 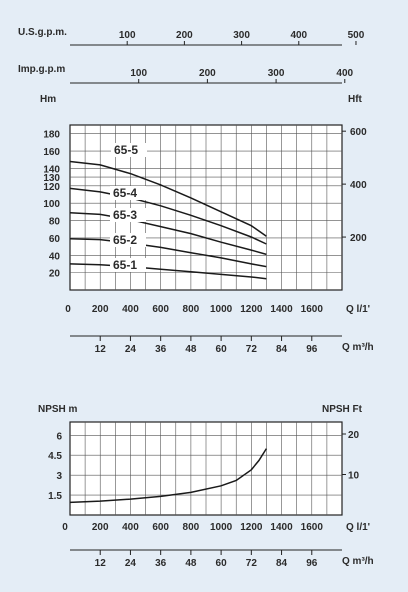 What do you see at coordinates (312, 563) in the screenshot?
I see `m3h-tick-label-2: 96` at bounding box center [312, 563].